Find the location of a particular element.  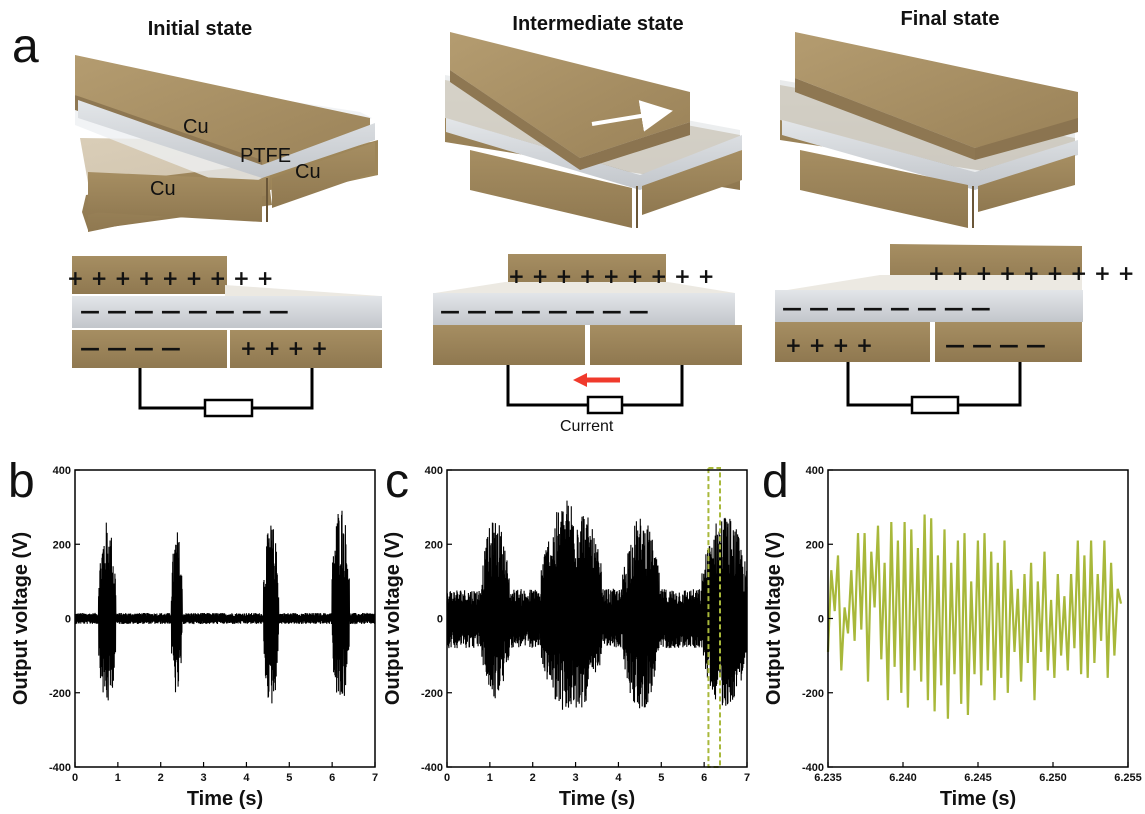

panel-d-letter: d is located at coordinates (775, 481).